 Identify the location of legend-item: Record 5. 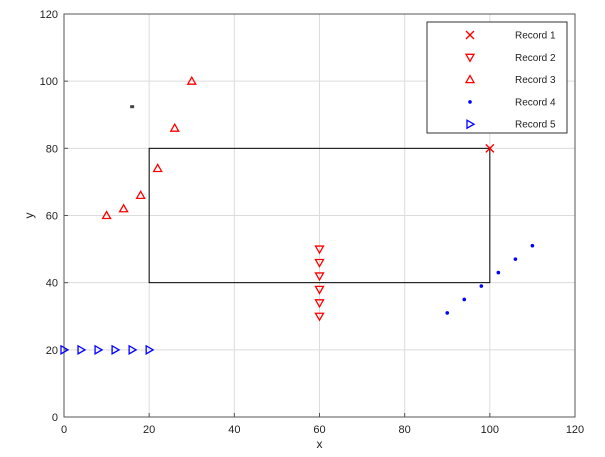
(511, 125).